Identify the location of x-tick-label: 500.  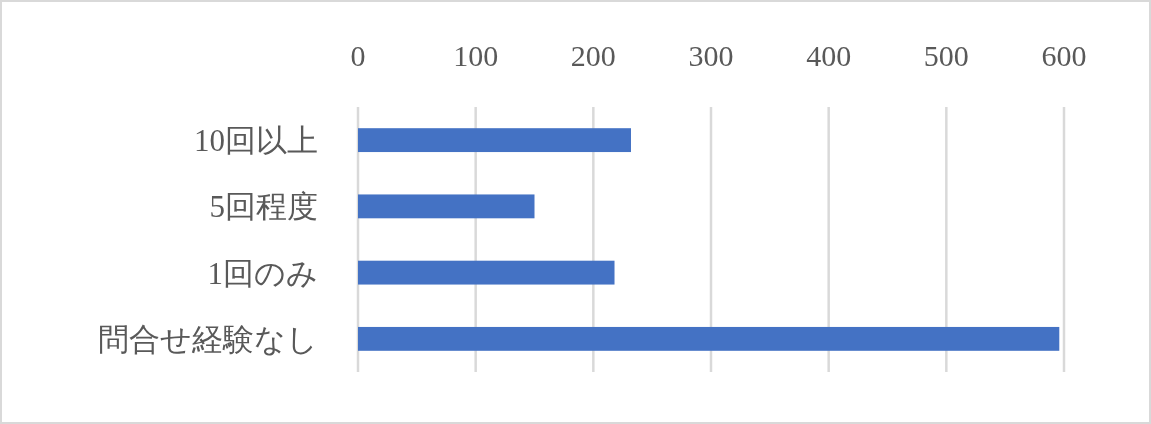
(946, 55).